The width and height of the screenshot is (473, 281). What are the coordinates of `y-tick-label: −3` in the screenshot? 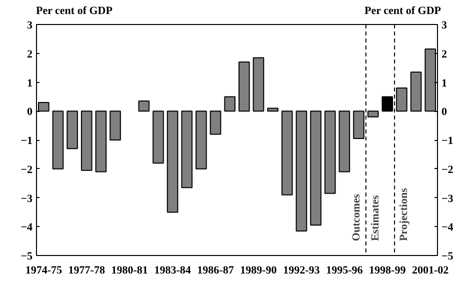 It's located at (26, 198).